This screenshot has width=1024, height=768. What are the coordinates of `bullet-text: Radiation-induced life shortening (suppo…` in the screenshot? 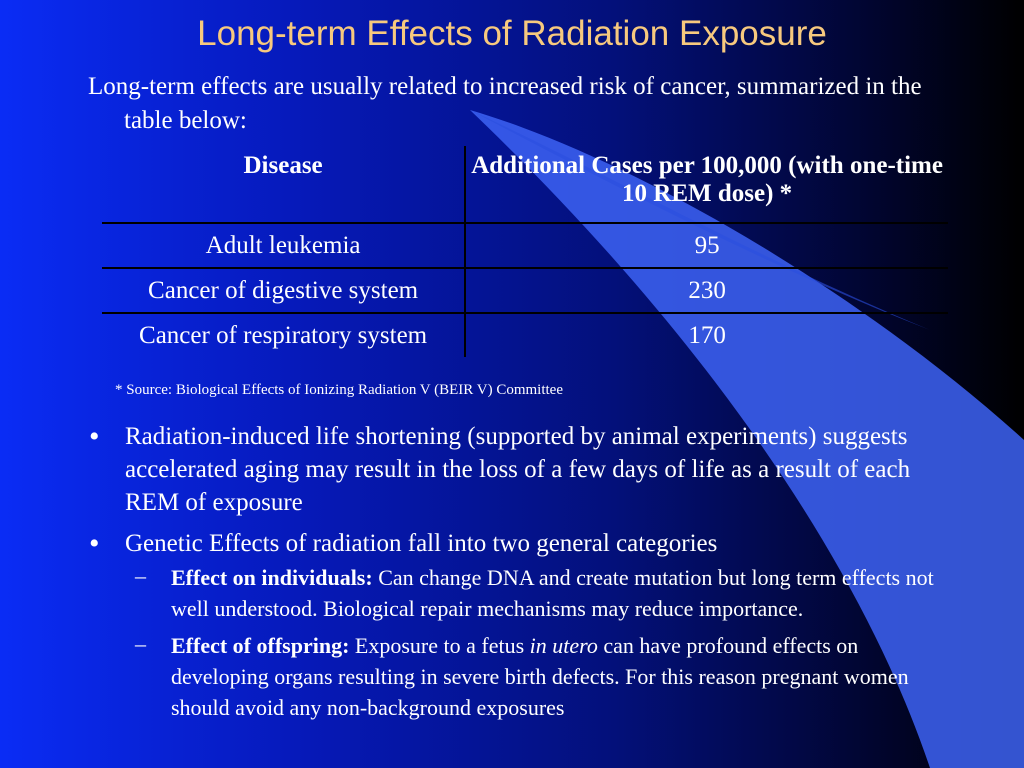 It's located at (518, 469).